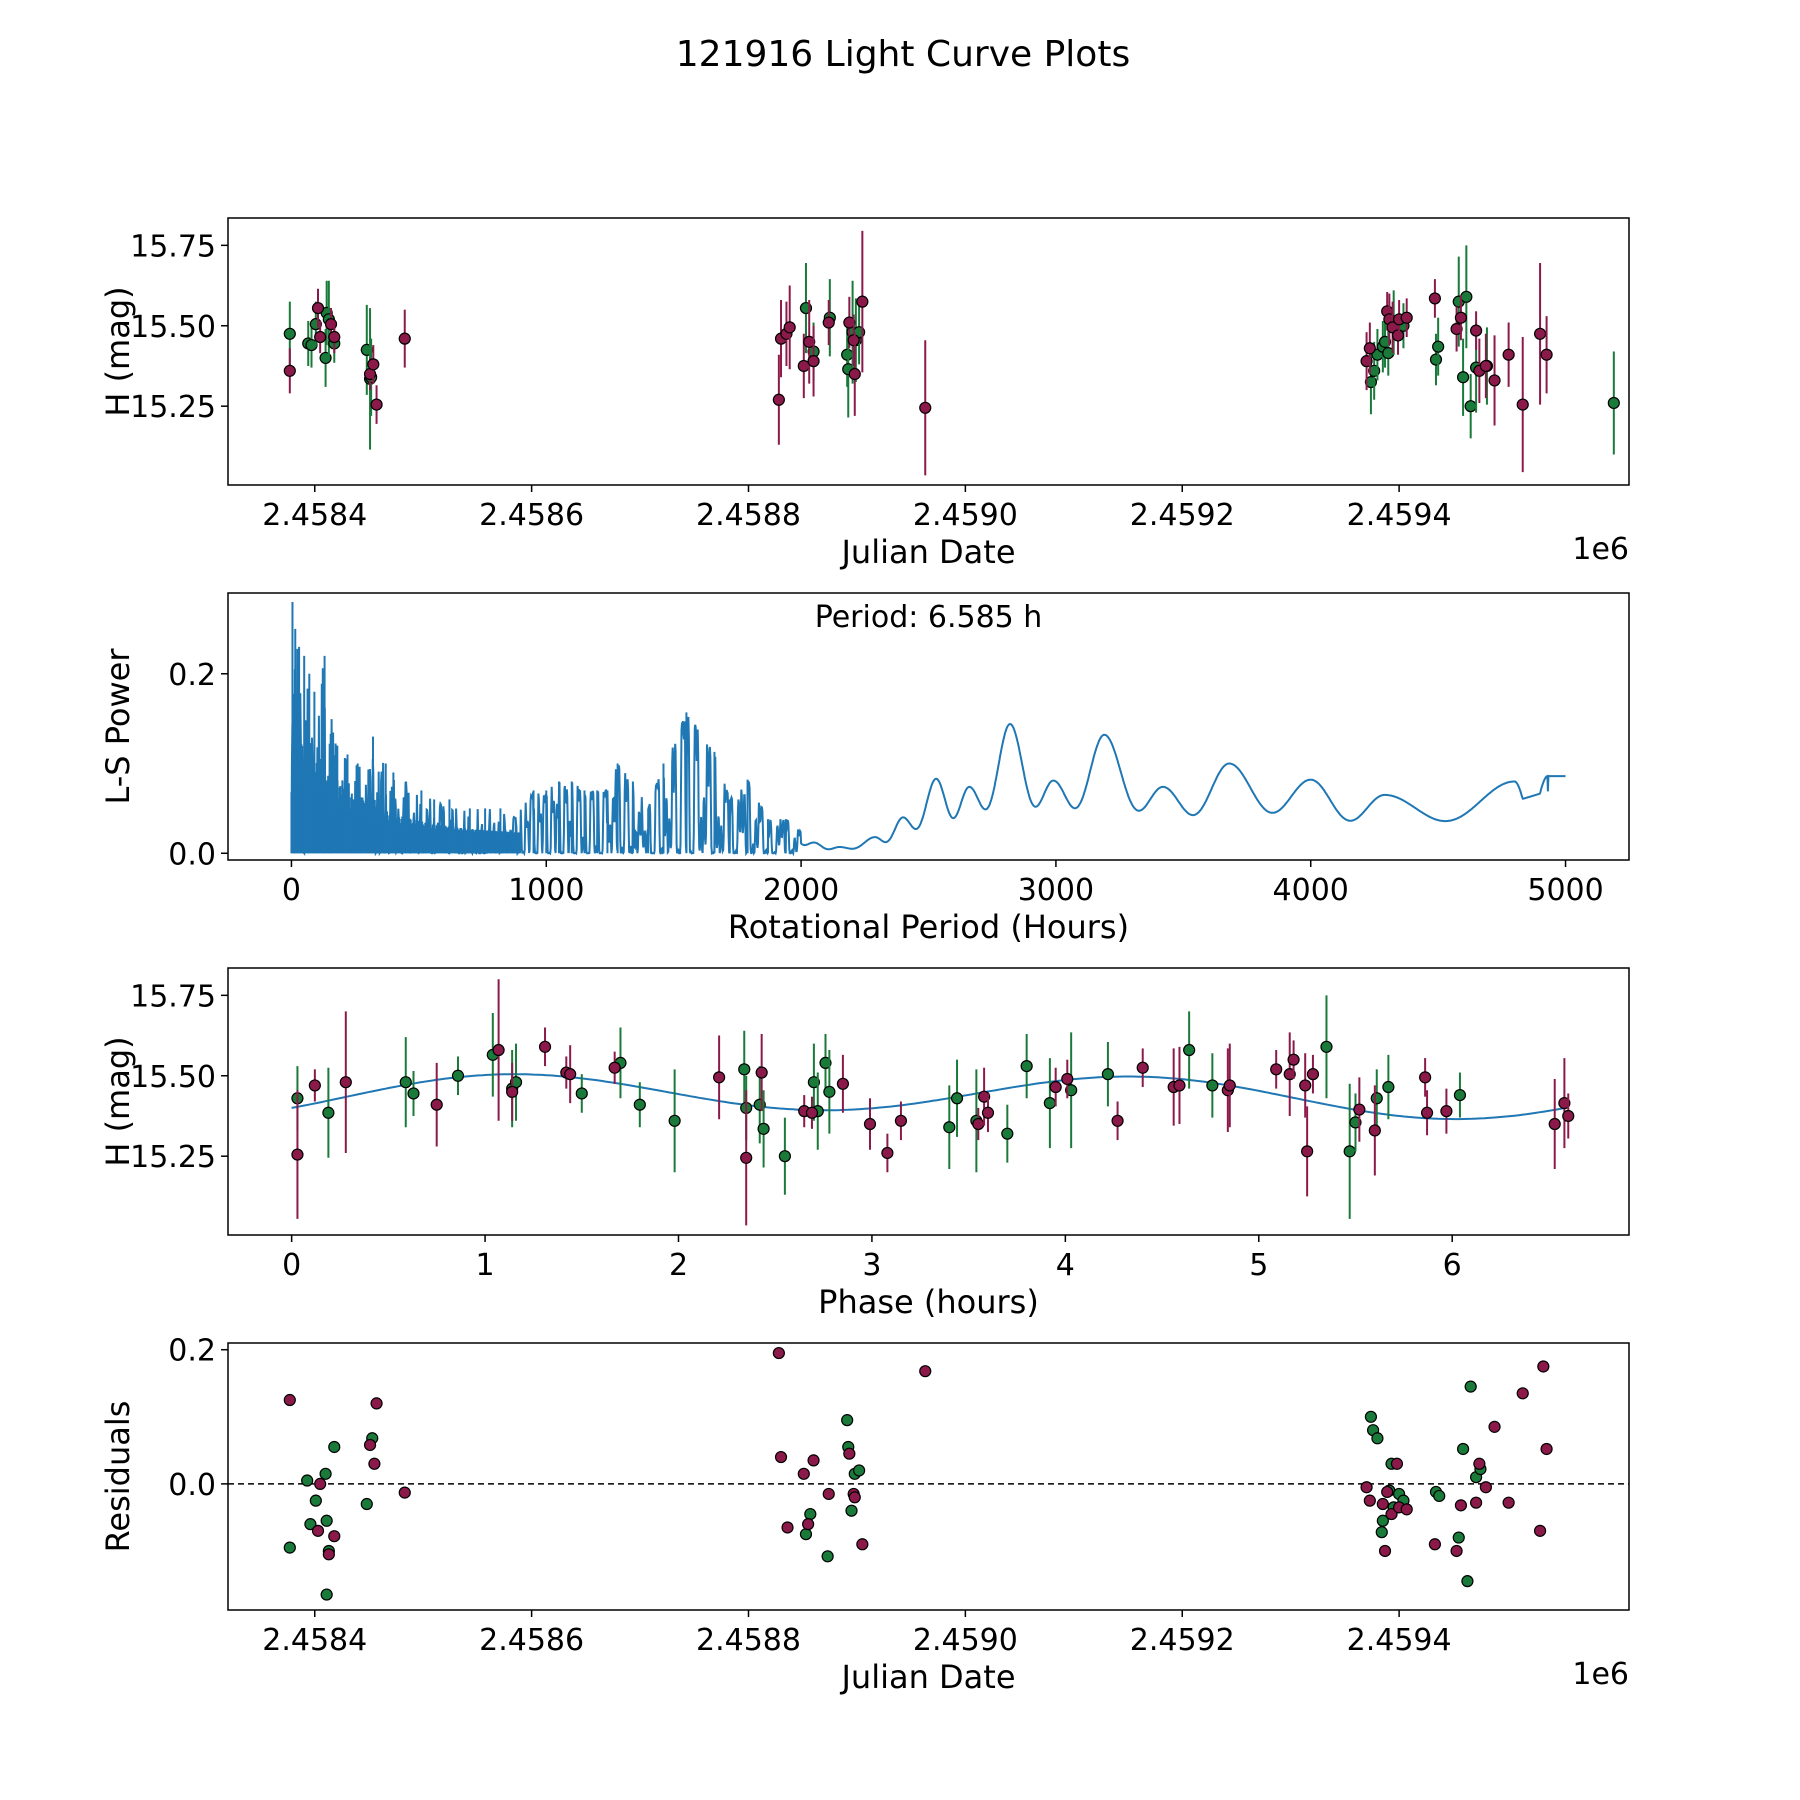  What do you see at coordinates (1258, 1265) in the screenshot?
I see `x-tick-label: 5` at bounding box center [1258, 1265].